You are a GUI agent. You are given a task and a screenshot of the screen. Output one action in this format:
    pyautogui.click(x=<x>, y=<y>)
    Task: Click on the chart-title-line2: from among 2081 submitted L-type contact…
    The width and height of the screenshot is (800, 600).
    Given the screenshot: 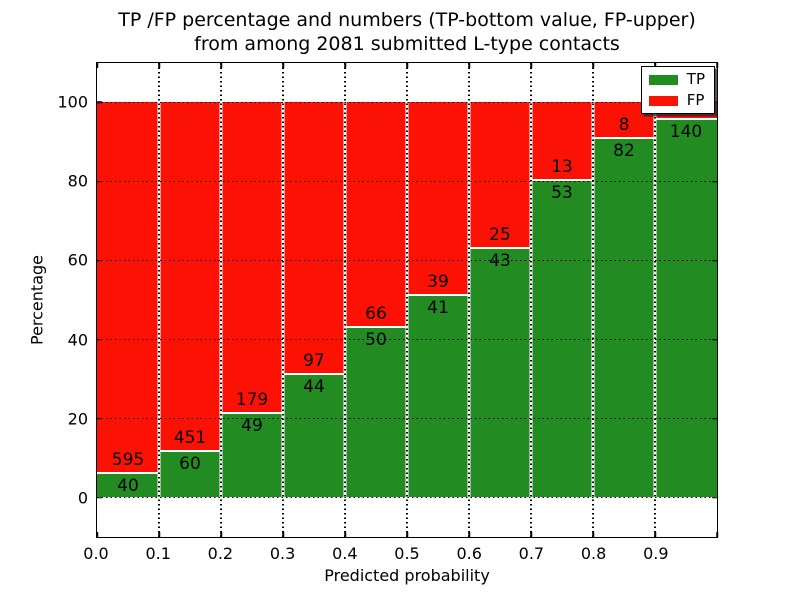 What is the action you would take?
    pyautogui.click(x=407, y=43)
    